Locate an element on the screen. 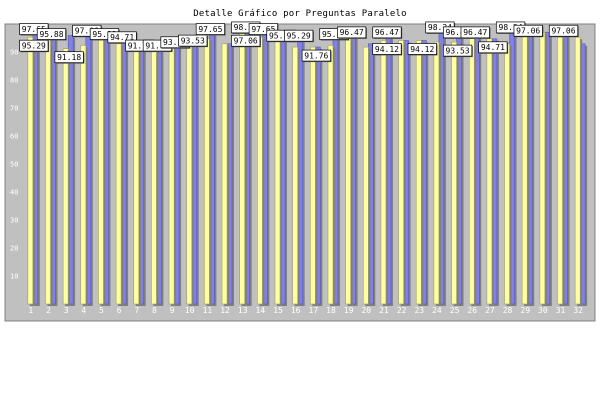 The image size is (600, 400). x-category-label: 29 is located at coordinates (525, 310).